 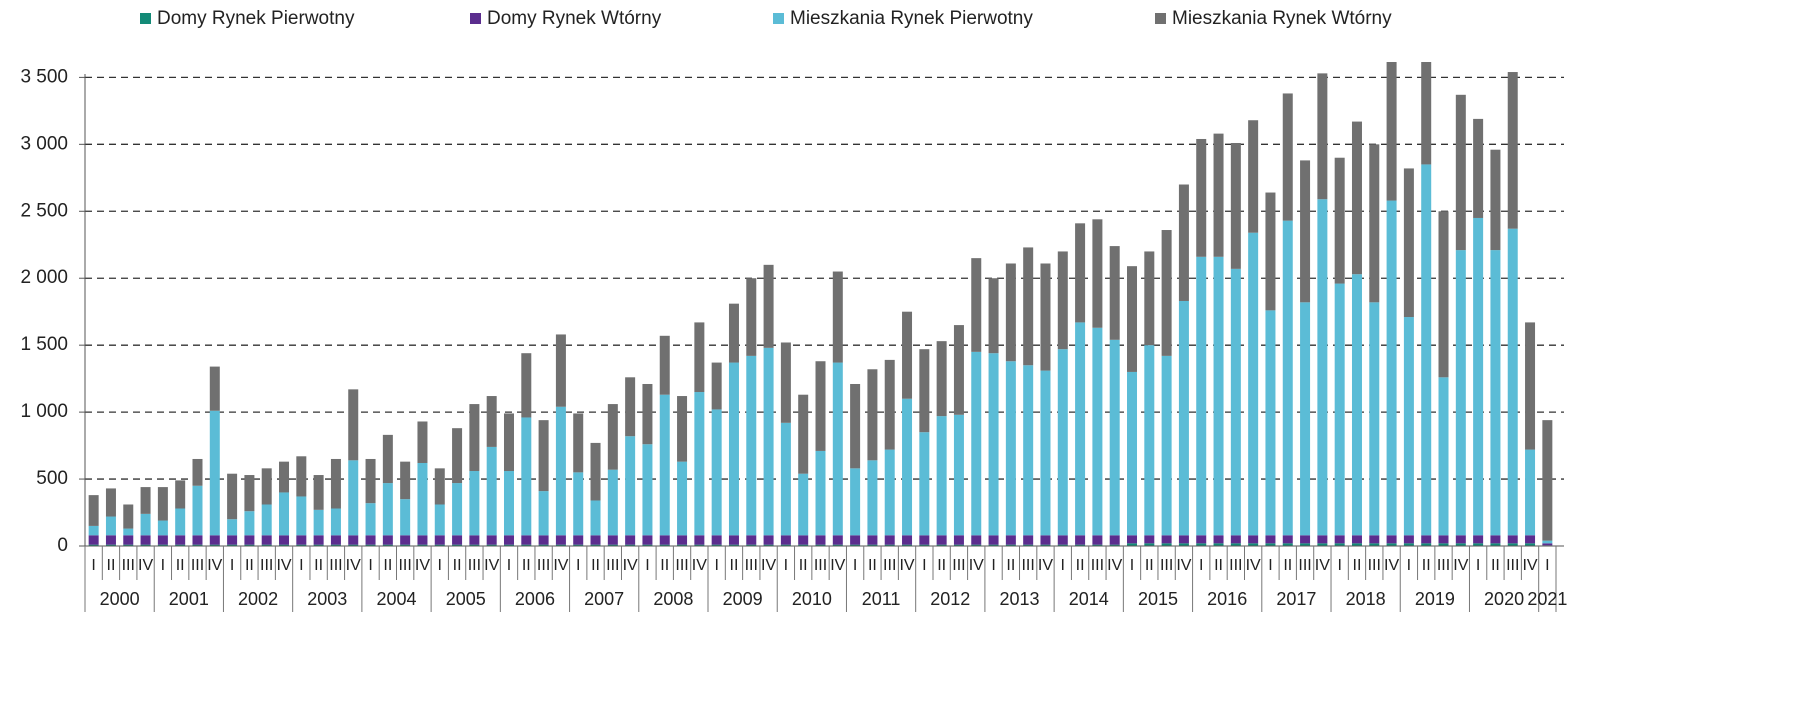 What do you see at coordinates (44, 143) in the screenshot?
I see `y-tick-label: 3 000` at bounding box center [44, 143].